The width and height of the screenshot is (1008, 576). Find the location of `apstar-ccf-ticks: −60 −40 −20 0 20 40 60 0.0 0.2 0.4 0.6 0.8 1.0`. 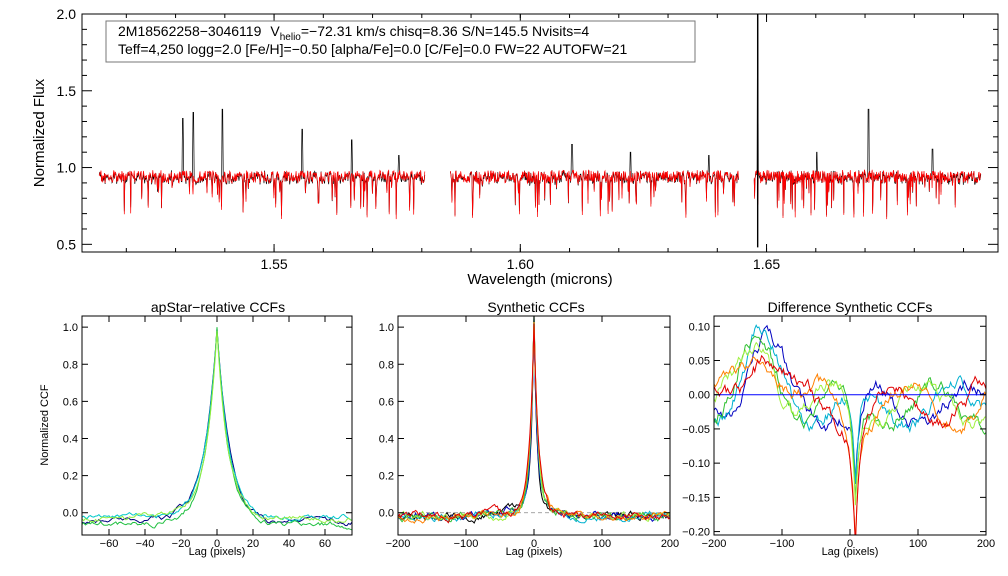

apstar-ccf-ticks: −60 −40 −20 0 20 40 60 0.0 0.2 0.4 0.6 0.8 1.0 is located at coordinates (207, 433).